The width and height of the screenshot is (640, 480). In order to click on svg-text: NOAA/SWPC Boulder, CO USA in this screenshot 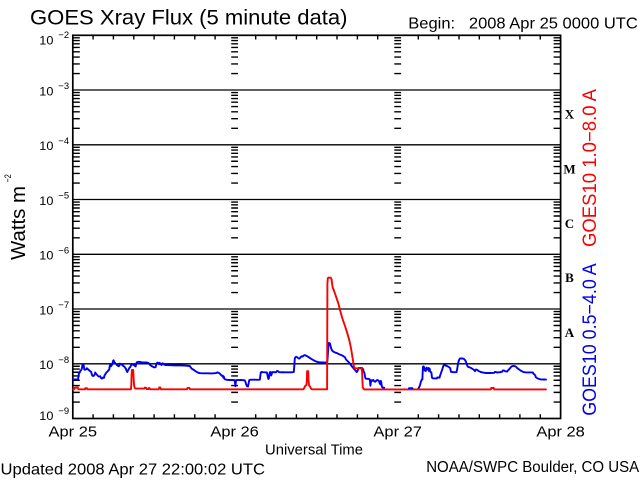, I will do `click(532, 467)`.